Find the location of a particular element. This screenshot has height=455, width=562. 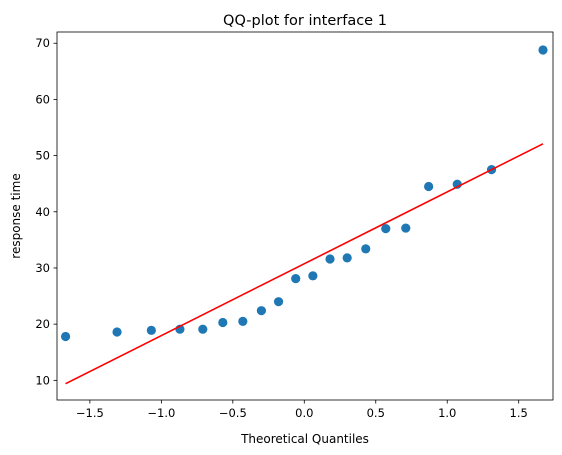

y-tick-label: 60 is located at coordinates (42, 99).